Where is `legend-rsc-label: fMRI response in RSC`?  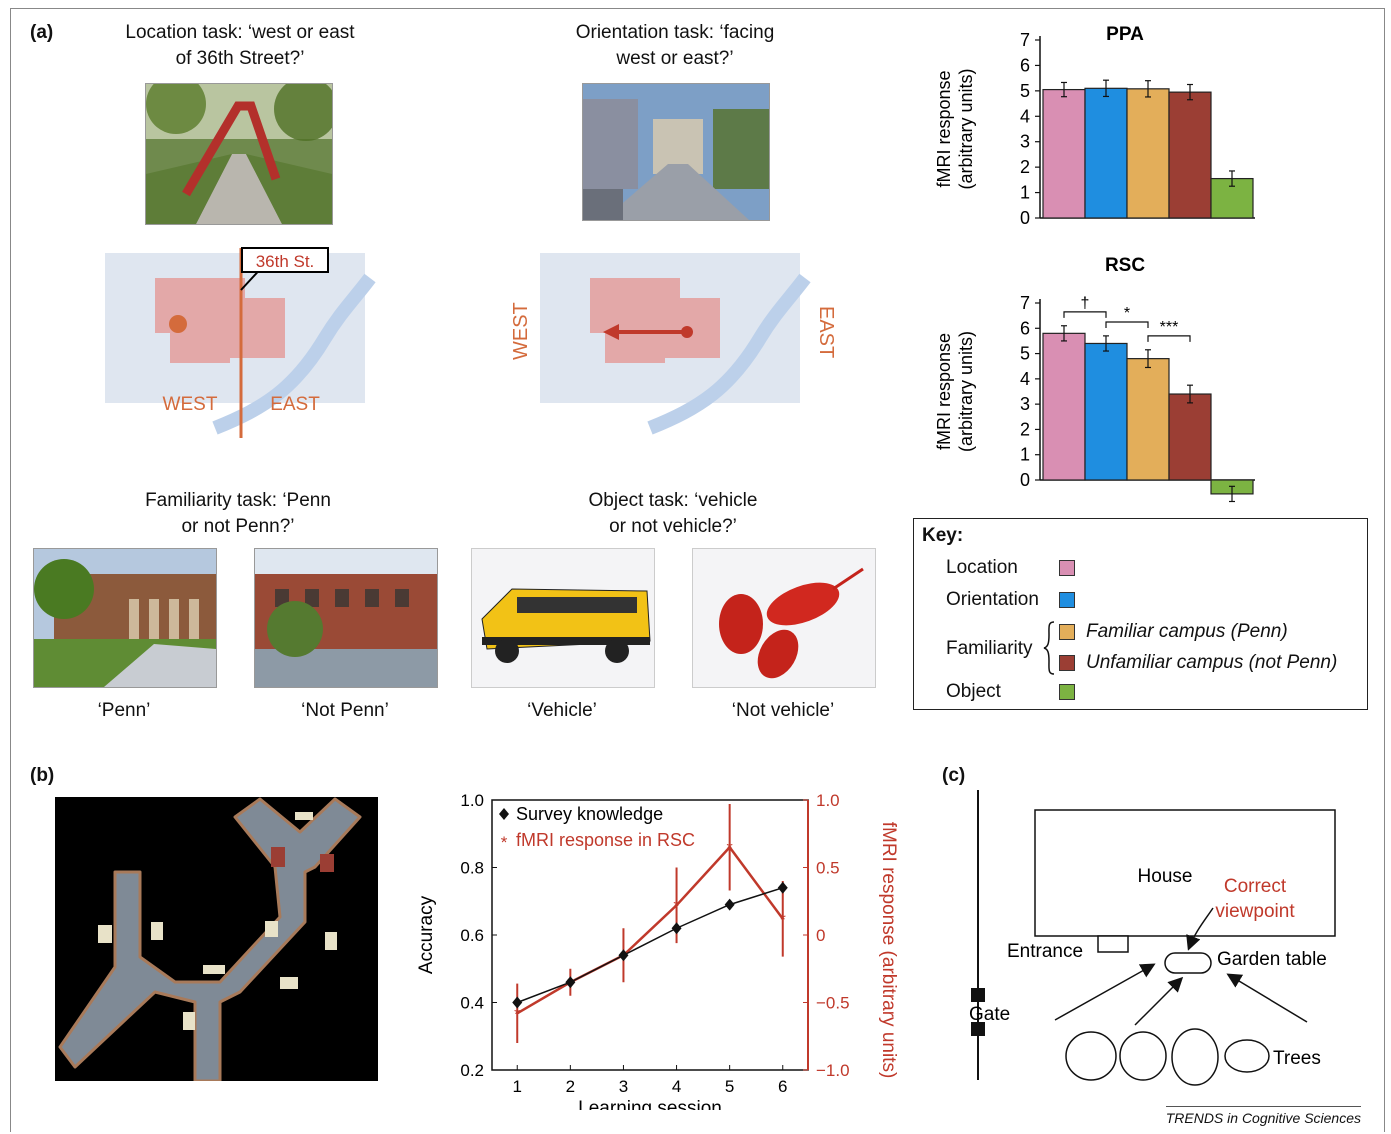
legend-rsc-label: fMRI response in RSC is located at coordinates (605, 840).